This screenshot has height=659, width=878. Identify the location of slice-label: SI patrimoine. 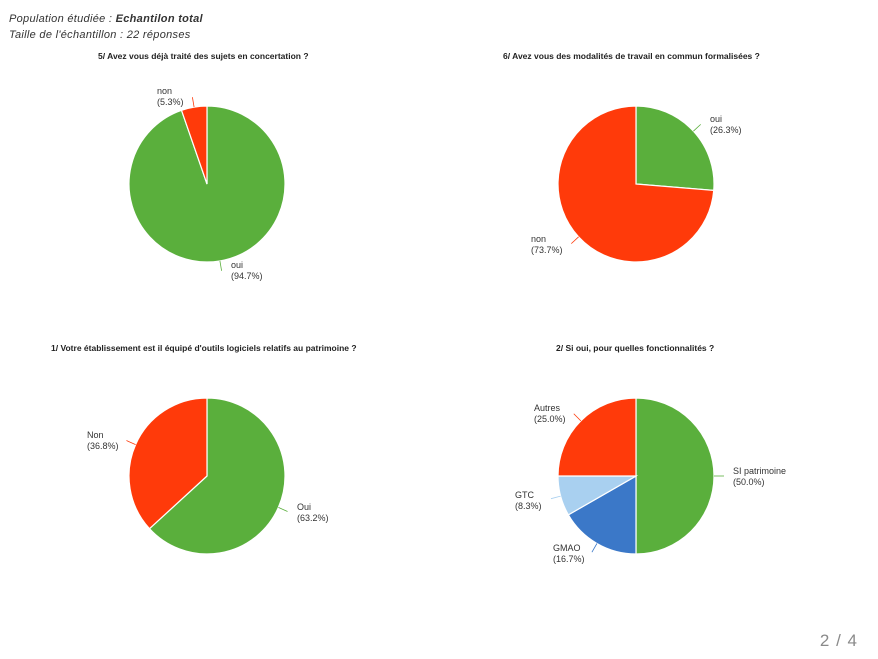
(759, 471).